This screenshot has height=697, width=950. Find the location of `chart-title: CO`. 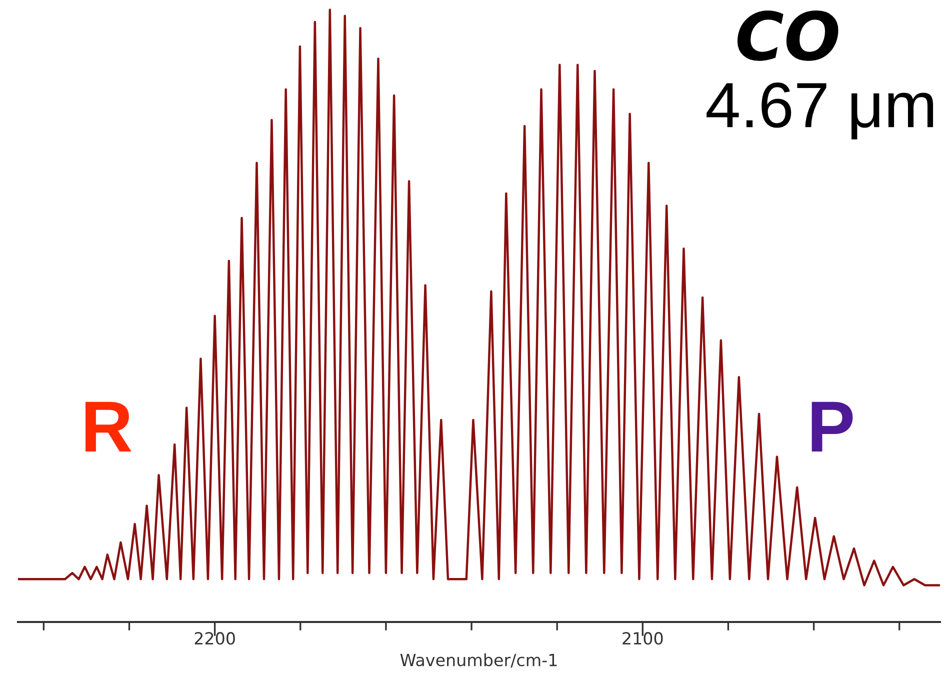

chart-title: CO is located at coordinates (787, 35).